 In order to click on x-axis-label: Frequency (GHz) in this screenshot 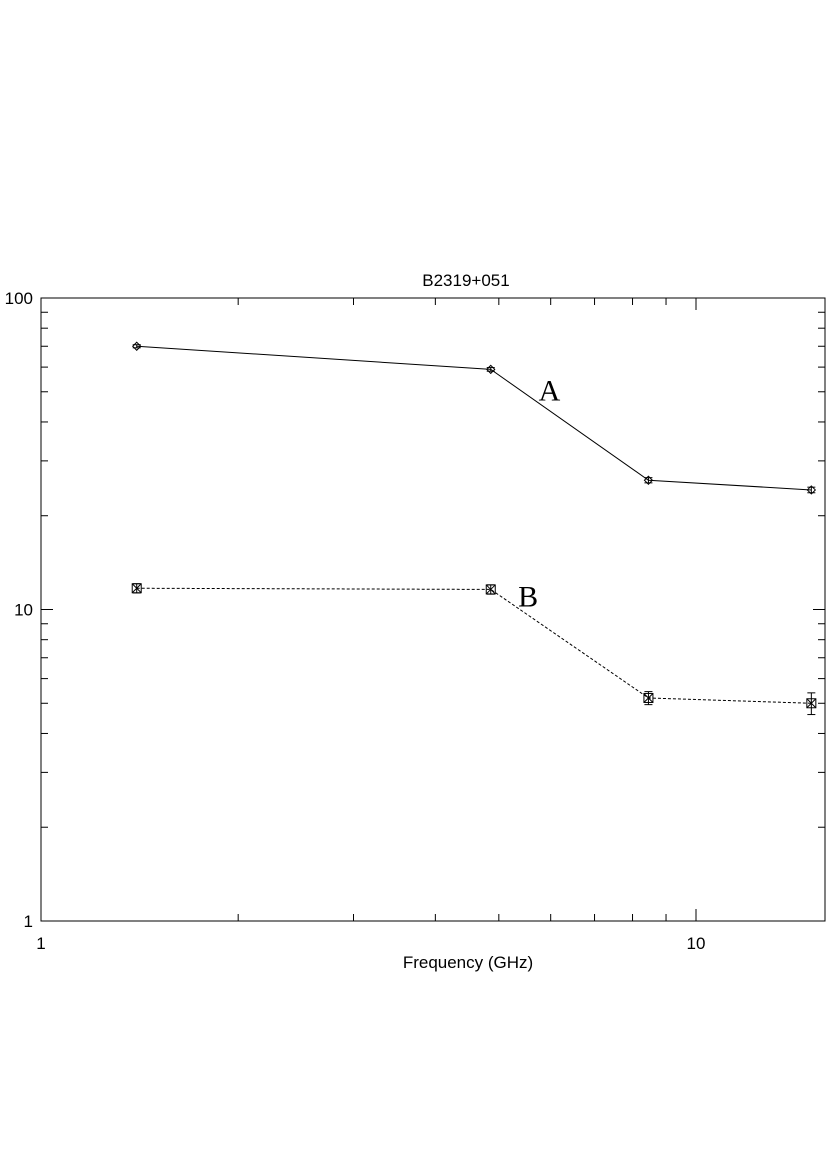, I will do `click(468, 962)`.